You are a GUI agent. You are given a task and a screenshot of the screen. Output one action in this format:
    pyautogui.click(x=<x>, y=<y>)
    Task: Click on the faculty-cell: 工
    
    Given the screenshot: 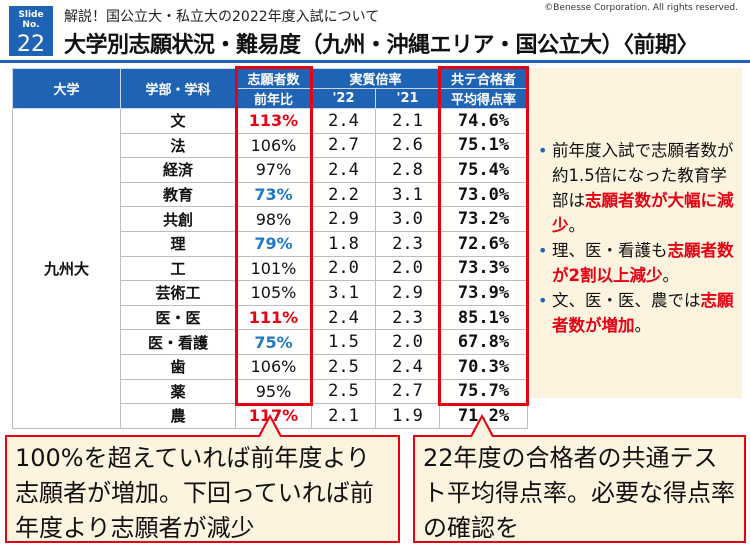 What is the action you would take?
    pyautogui.click(x=178, y=268)
    